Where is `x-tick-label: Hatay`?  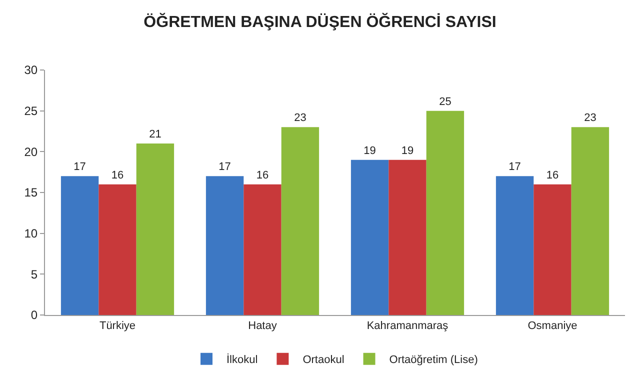
x-tick-label: Hatay is located at coordinates (263, 326).